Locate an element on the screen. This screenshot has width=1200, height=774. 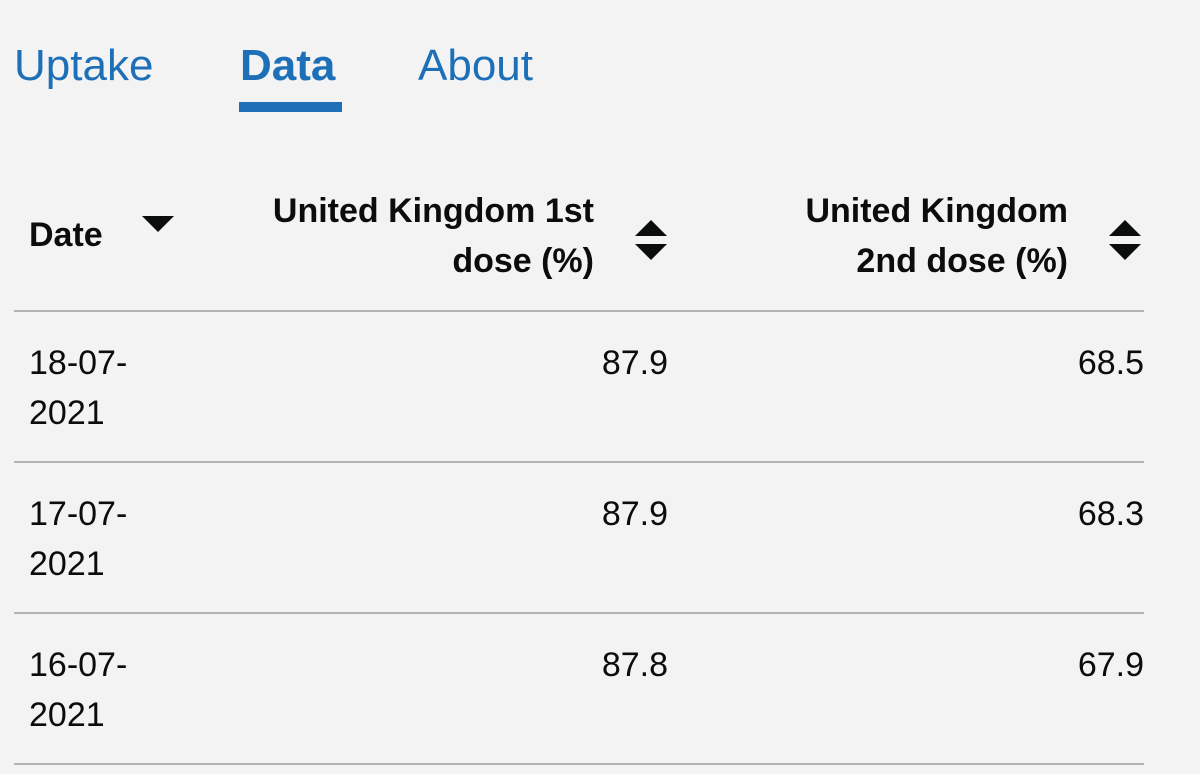
cell-date: 18-07-2021 is located at coordinates (78, 388).